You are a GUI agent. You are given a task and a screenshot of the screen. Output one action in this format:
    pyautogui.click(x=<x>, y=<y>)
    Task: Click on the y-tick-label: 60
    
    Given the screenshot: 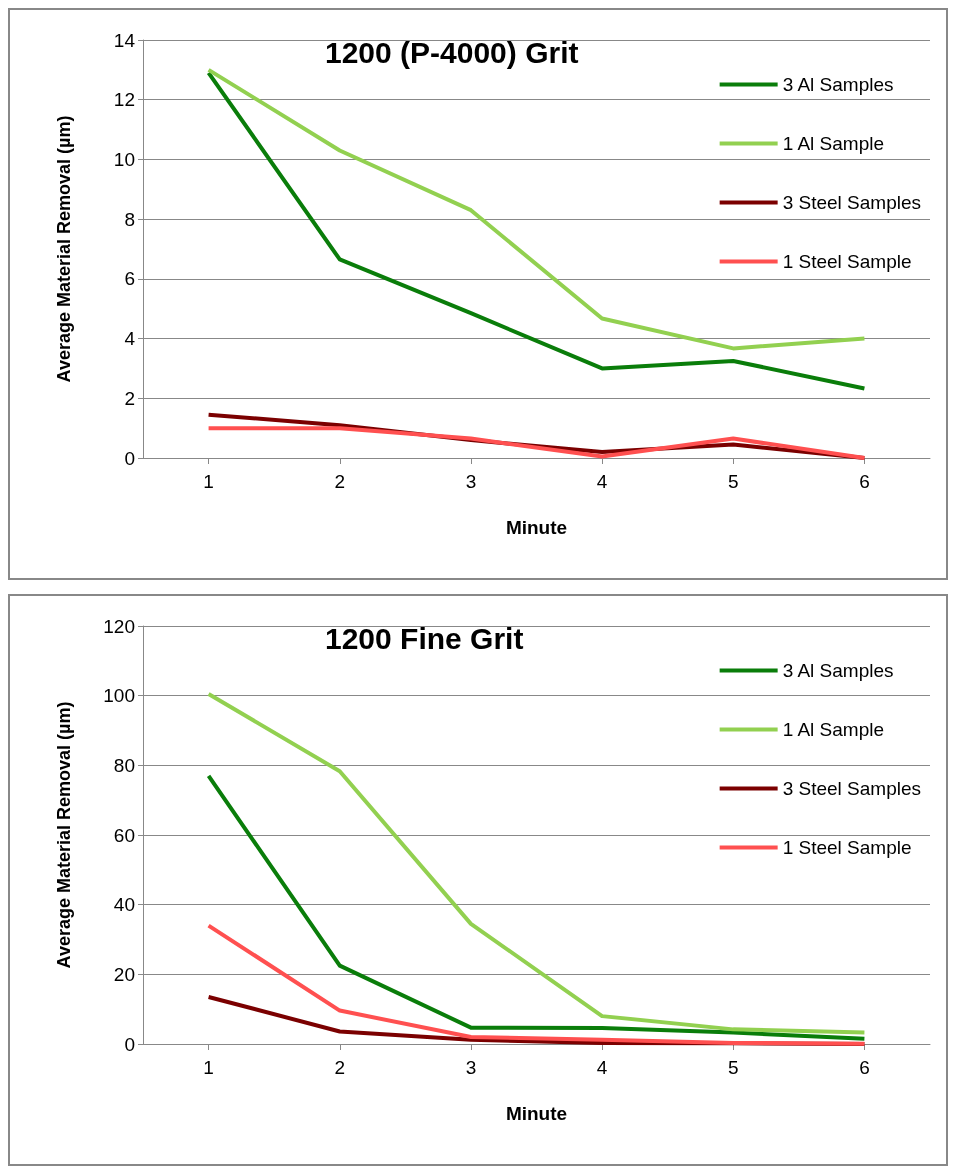 What is the action you would take?
    pyautogui.click(x=124, y=835)
    